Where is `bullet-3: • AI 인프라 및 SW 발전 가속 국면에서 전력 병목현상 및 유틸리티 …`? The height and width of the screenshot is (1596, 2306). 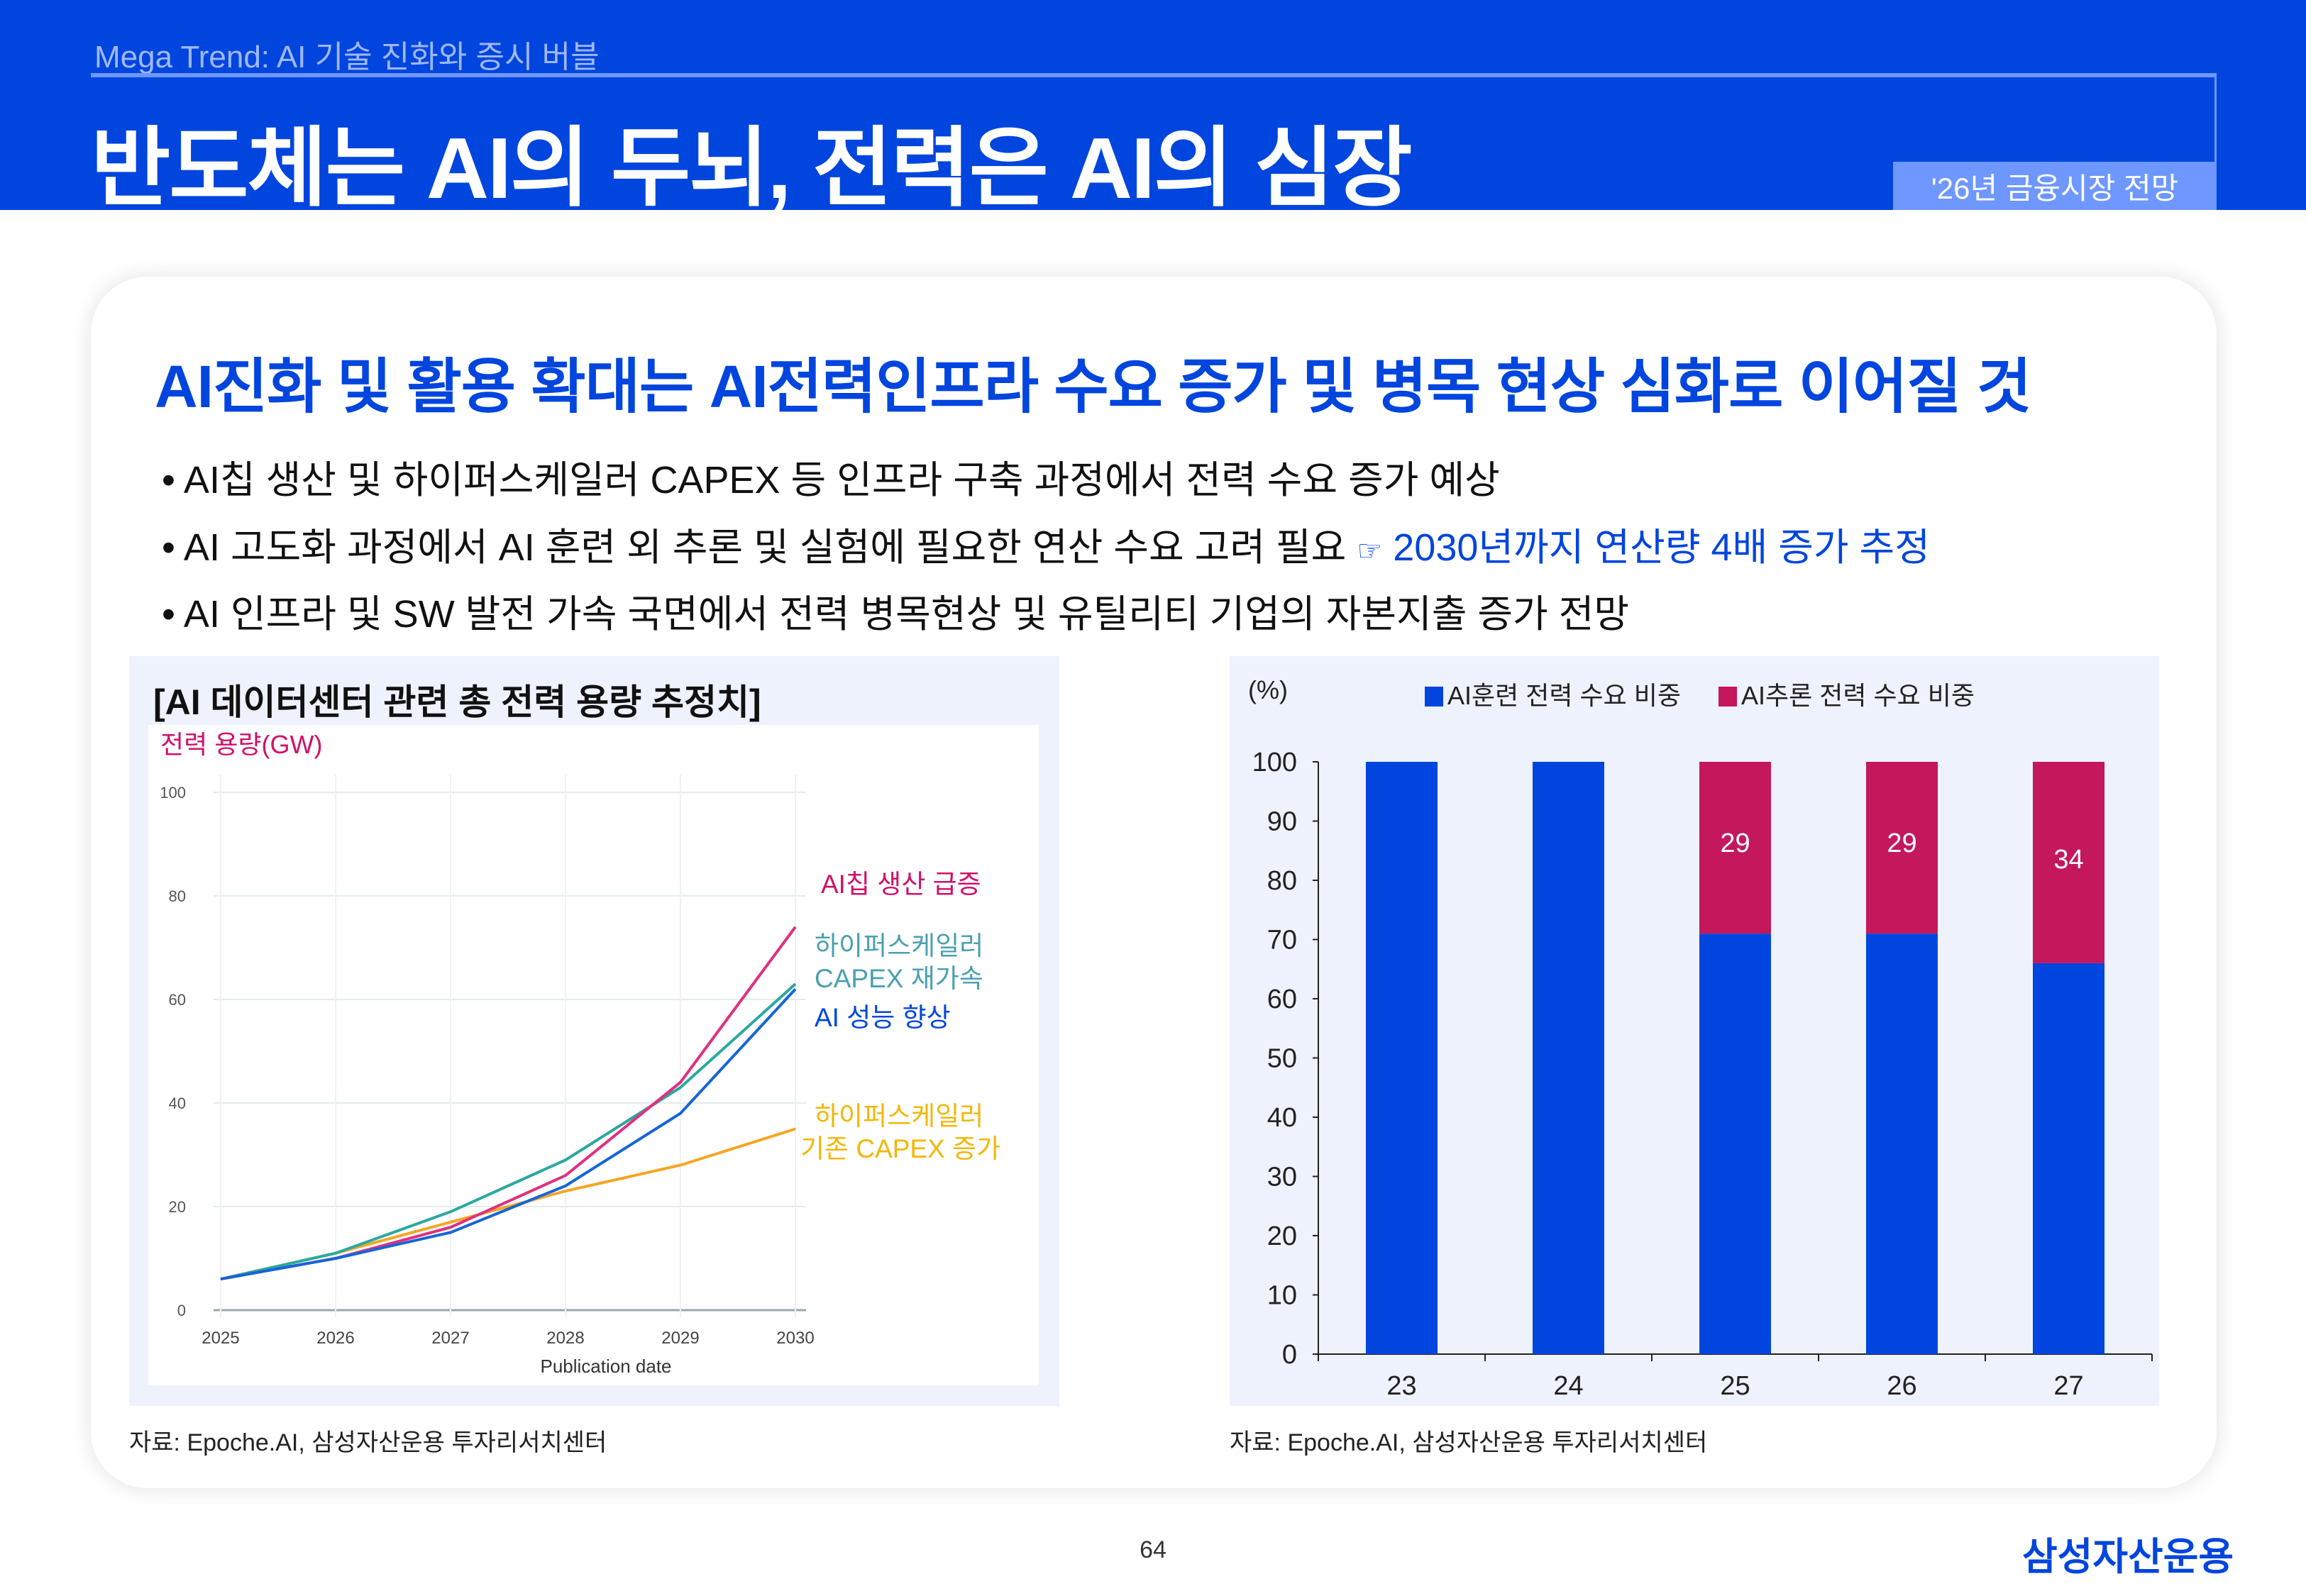
bullet-3: • AI 인프라 및 SW 발전 가속 국면에서 전력 병목현상 및 유틸리티 … is located at coordinates (895, 610).